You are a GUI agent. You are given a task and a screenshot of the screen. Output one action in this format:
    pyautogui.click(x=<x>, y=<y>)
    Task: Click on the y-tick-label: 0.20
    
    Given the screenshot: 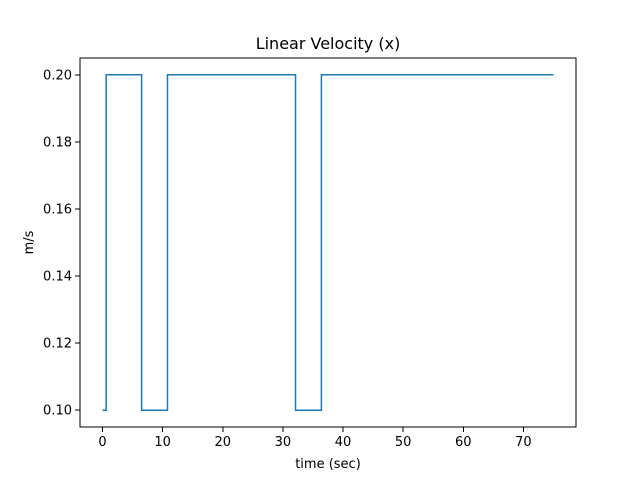 What is the action you would take?
    pyautogui.click(x=57, y=75)
    